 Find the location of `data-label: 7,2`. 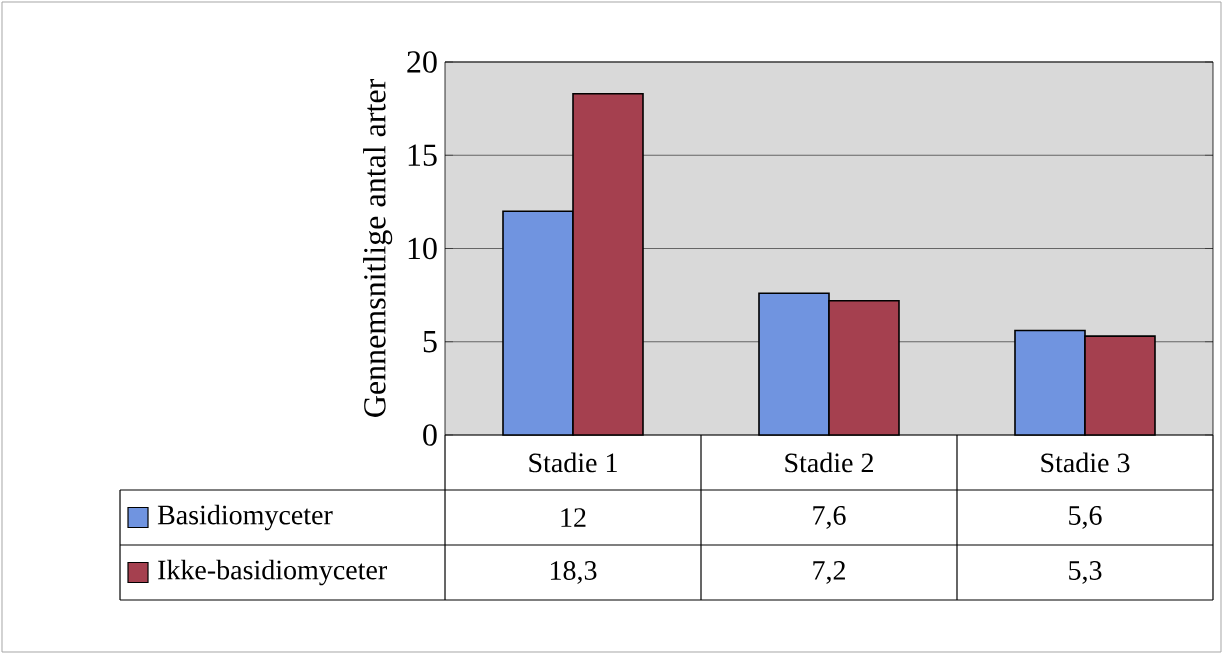

data-label: 7,2 is located at coordinates (829, 572).